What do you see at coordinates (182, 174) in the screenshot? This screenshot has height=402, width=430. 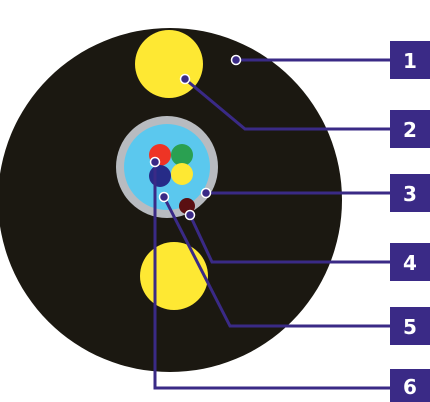 I see `fiber-yellow` at bounding box center [182, 174].